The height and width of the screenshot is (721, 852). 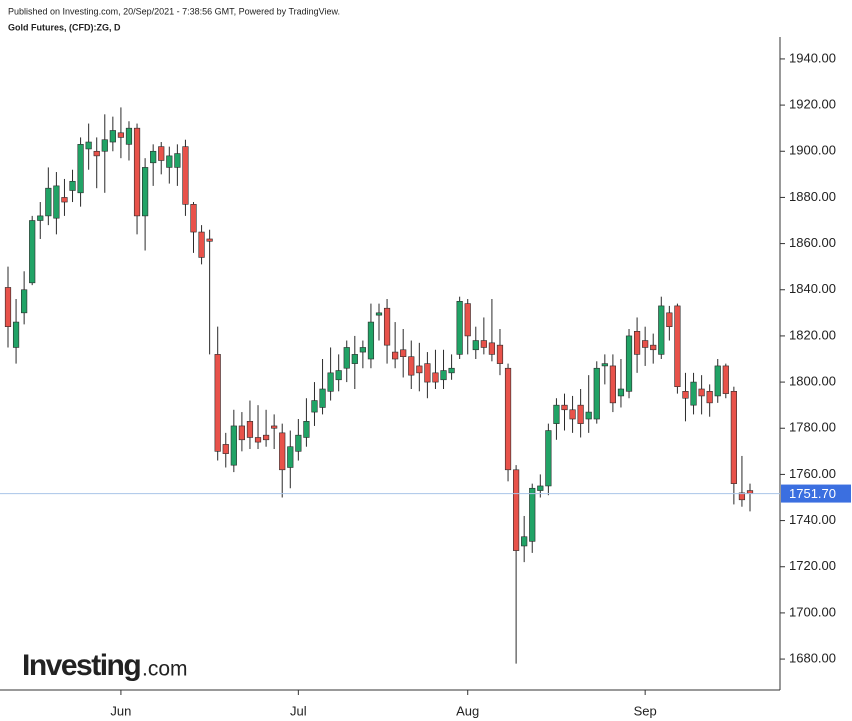 I want to click on y-tick-label: 1780.00, so click(x=812, y=427).